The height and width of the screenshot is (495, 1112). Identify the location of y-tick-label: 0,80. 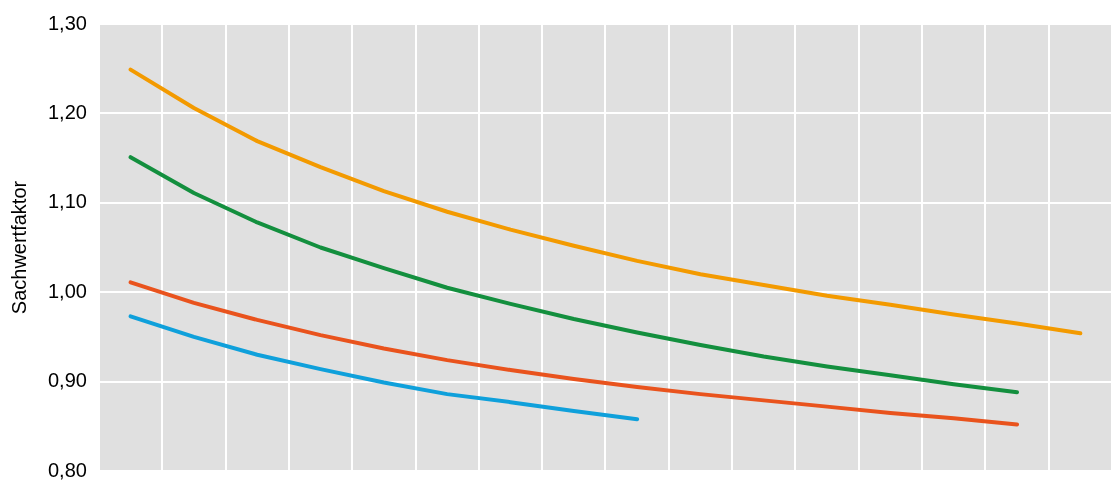
(67, 469).